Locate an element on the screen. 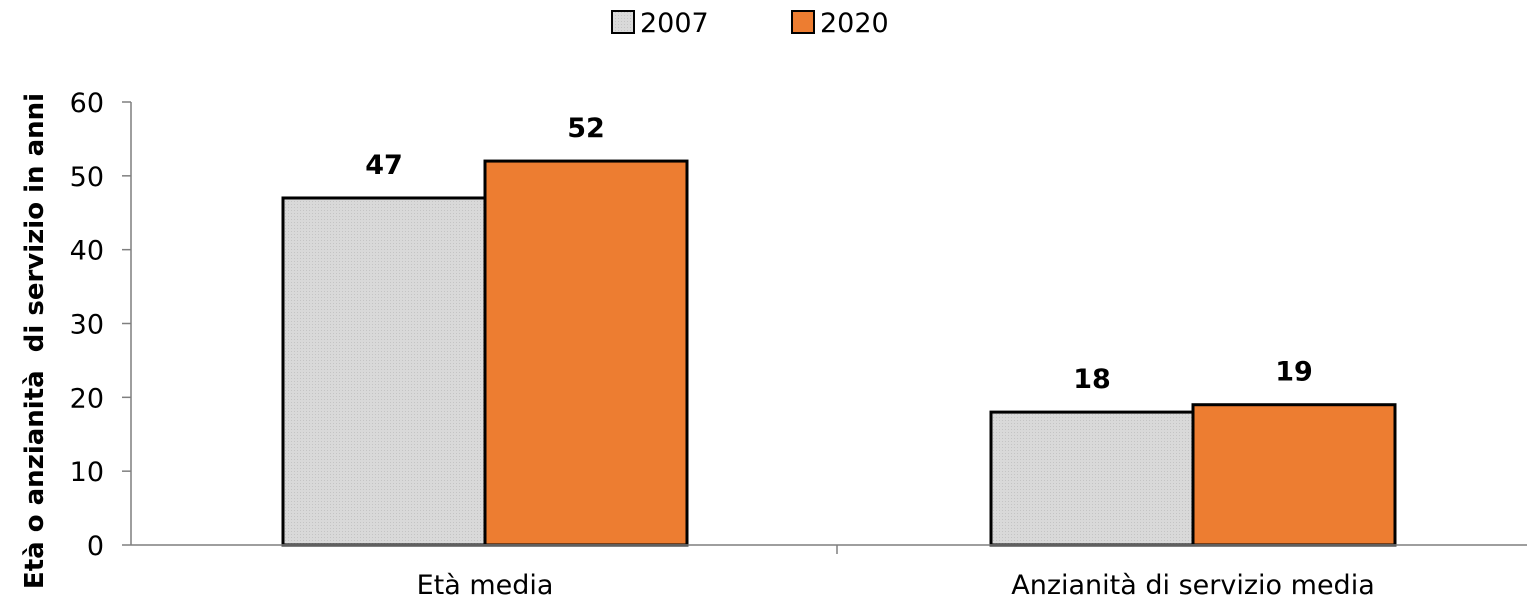 The image size is (1527, 603). y-tick-label: 10 is located at coordinates (87, 472).